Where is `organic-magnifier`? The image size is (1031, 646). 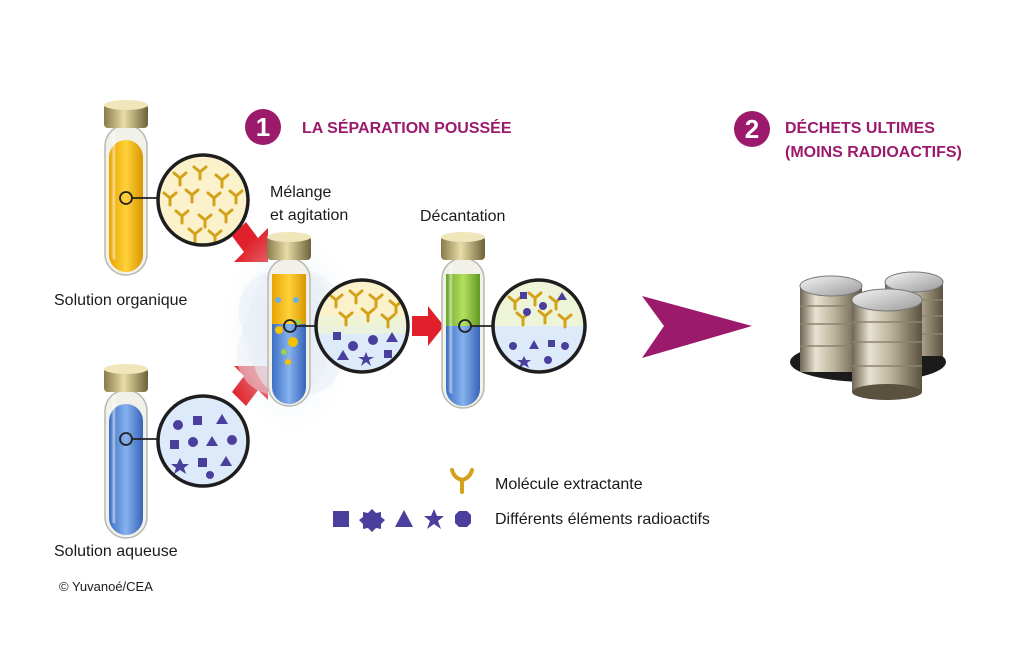 organic-magnifier is located at coordinates (203, 200).